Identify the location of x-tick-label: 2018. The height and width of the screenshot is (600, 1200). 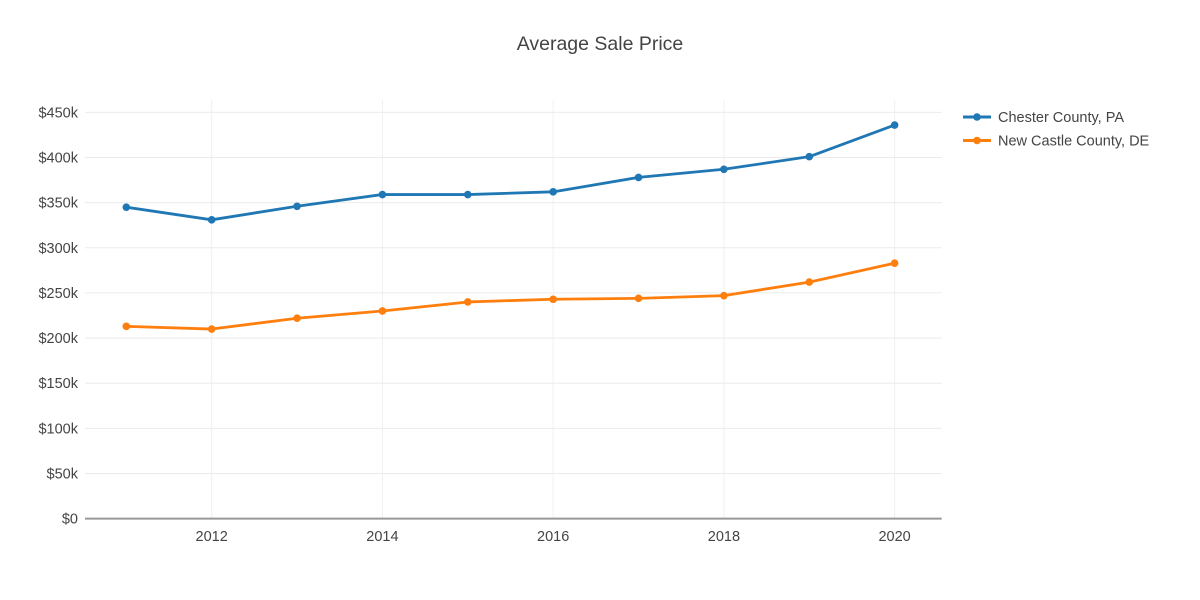
(724, 537).